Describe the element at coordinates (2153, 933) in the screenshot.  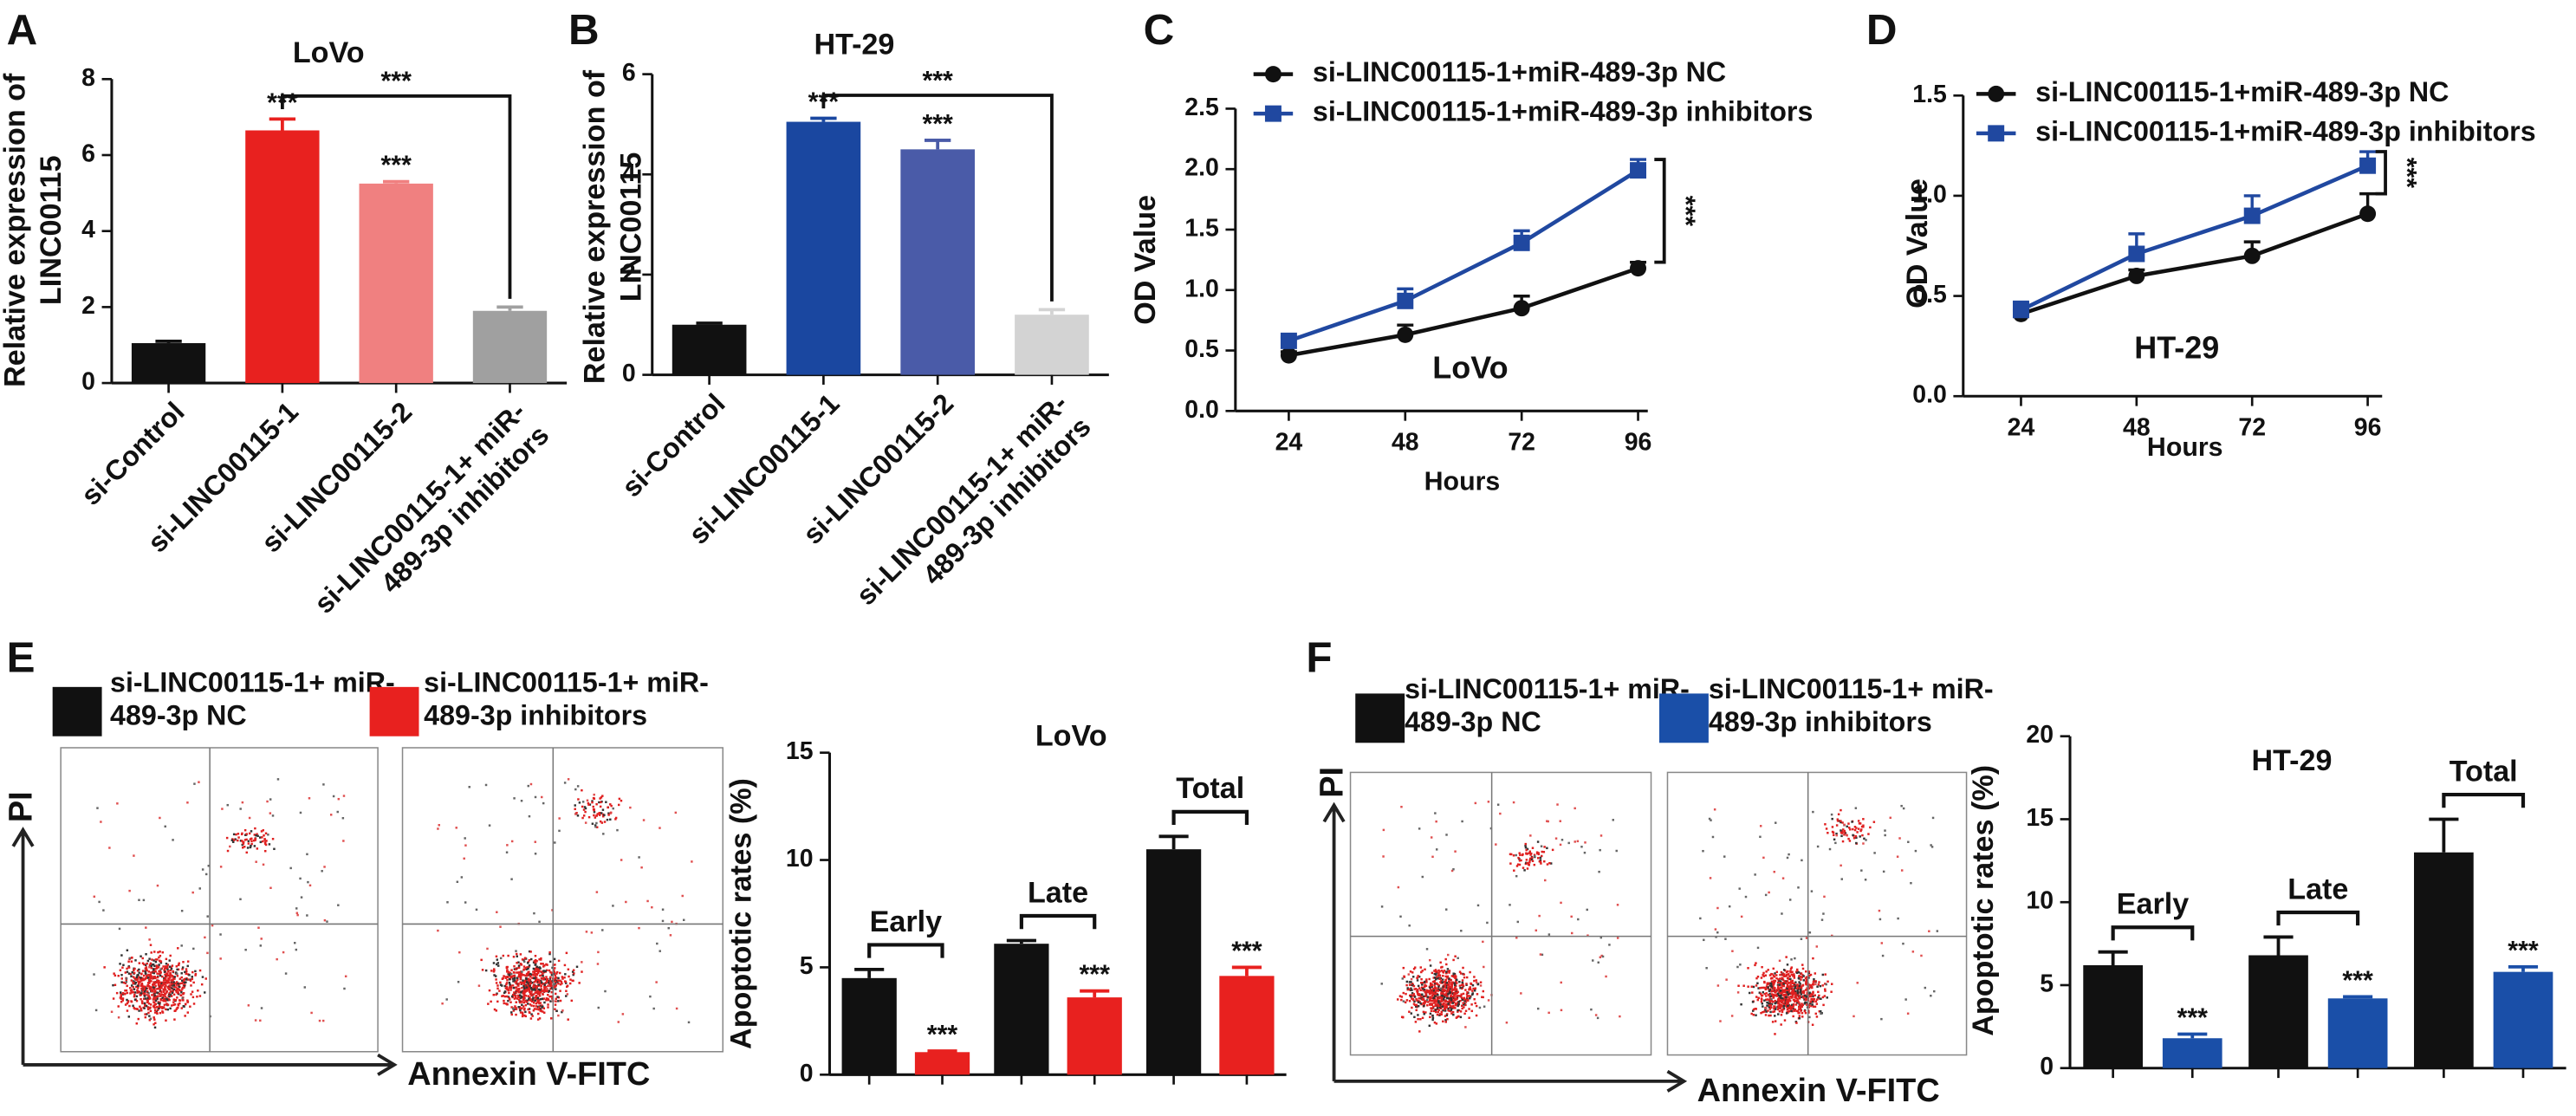
I see `group-bracket` at that location.